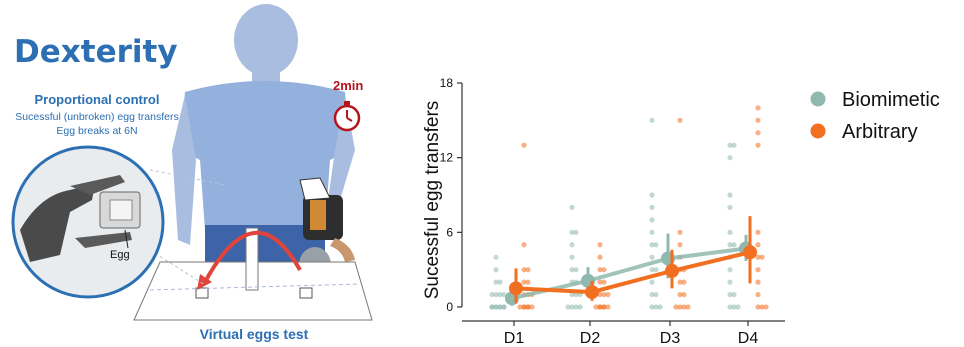 The height and width of the screenshot is (347, 964). I want to click on x-tick-label: D4, so click(748, 338).